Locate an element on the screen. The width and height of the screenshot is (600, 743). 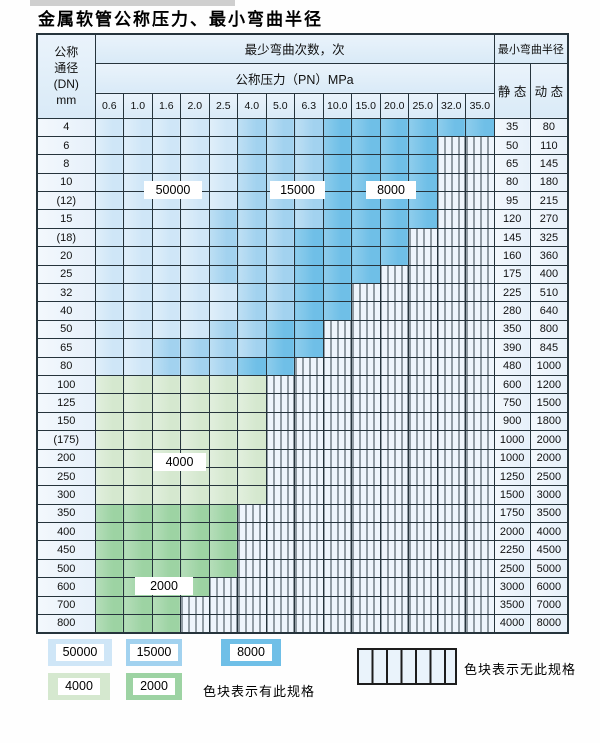
table-row: 500 2500 5000 is located at coordinates (302, 568).